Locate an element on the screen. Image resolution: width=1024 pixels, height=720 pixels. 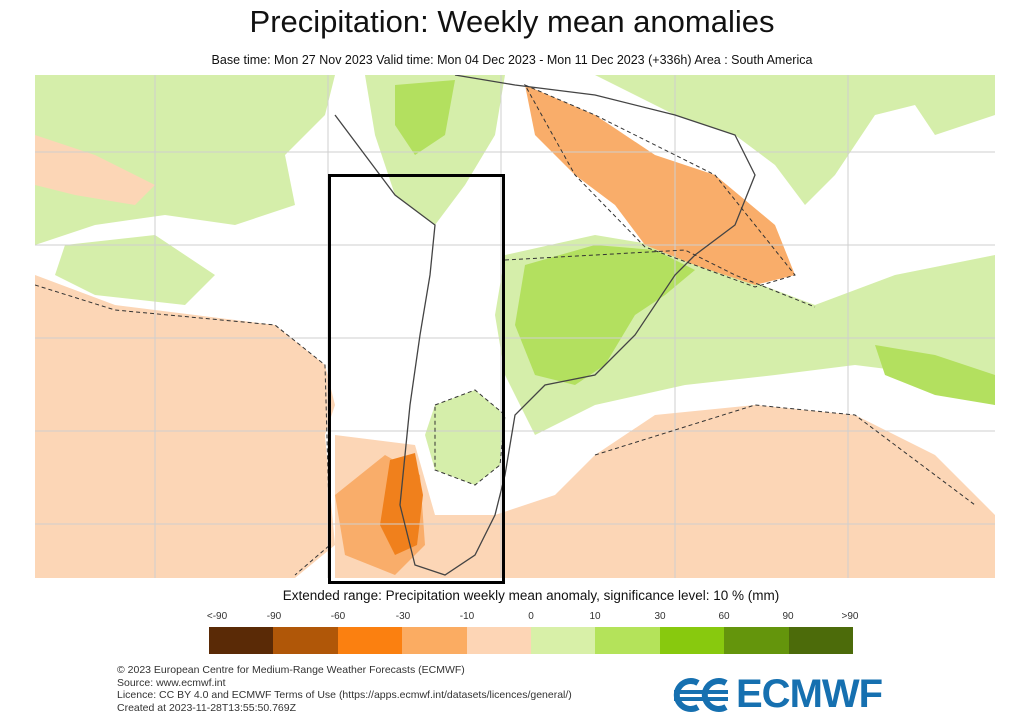
page-title: Precipitation: Weekly mean anomalies is located at coordinates (512, 21).